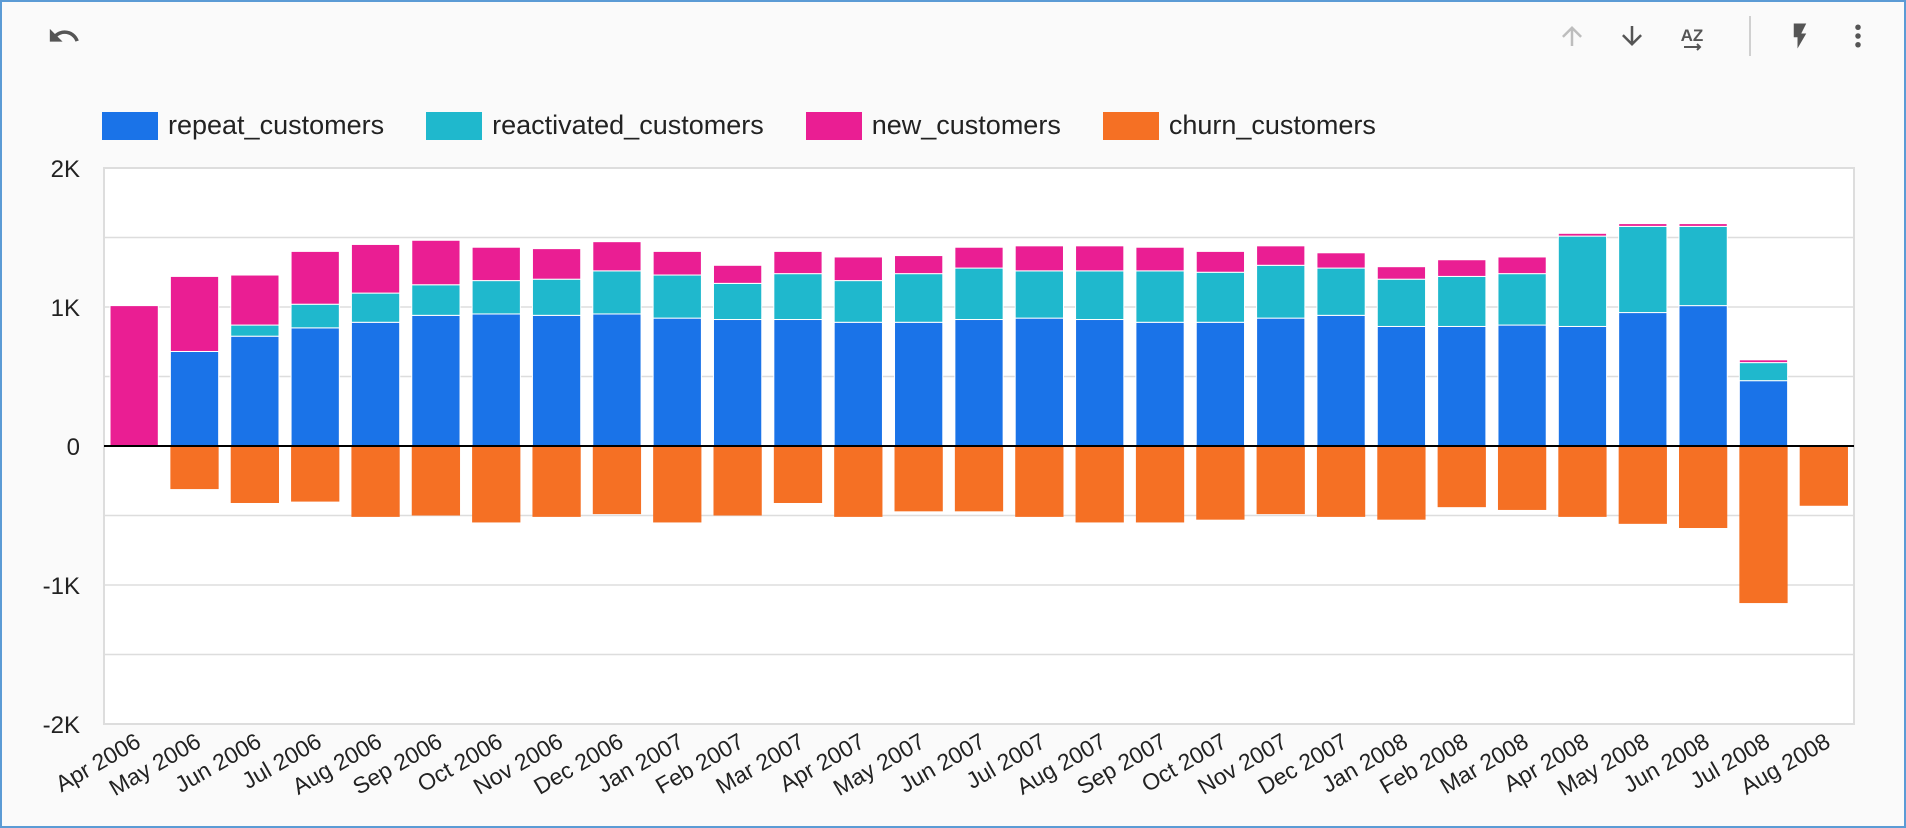 The width and height of the screenshot is (1906, 828). Describe the element at coordinates (61, 586) in the screenshot. I see `y-tick-label: -1K` at that location.